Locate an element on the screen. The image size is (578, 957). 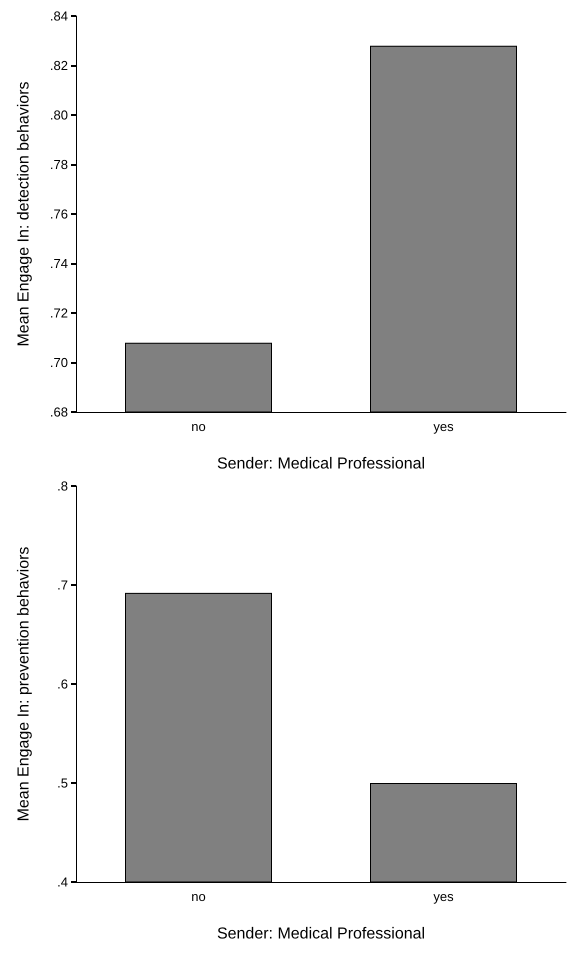
y-tick-label: .72 is located at coordinates (59, 313).